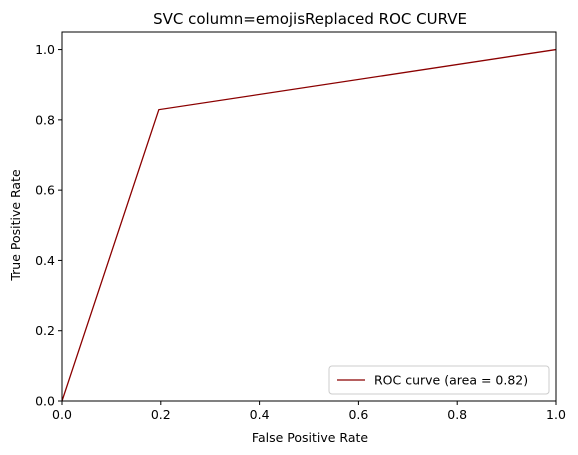 This screenshot has height=455, width=578. I want to click on y-tick-label: 0.6, so click(45, 190).